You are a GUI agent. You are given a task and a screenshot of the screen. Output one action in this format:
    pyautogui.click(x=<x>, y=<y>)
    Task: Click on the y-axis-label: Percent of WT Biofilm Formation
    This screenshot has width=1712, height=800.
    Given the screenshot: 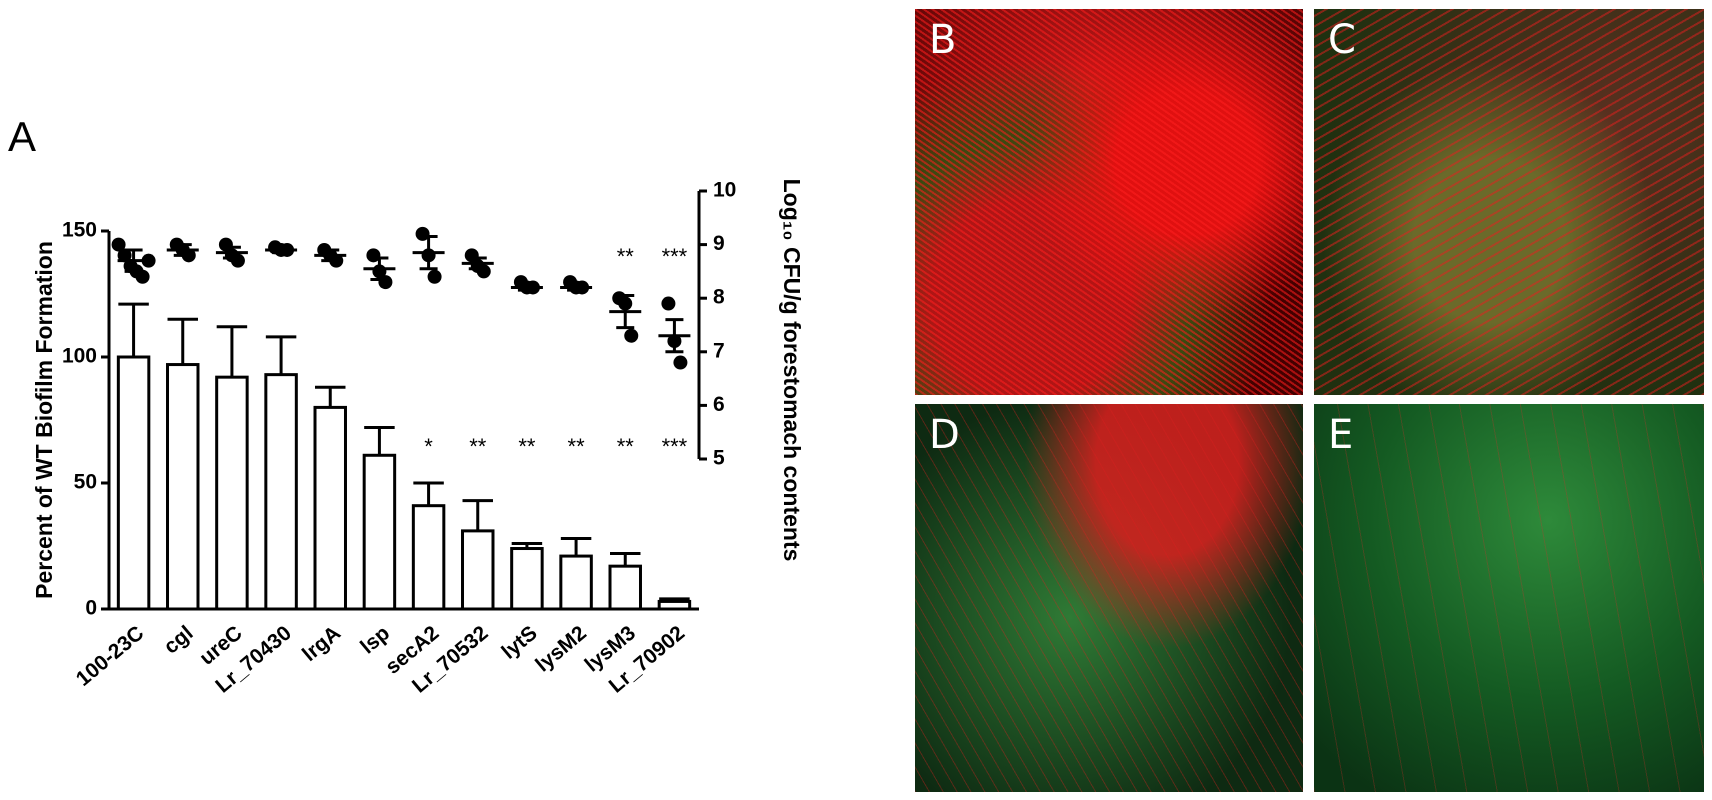 What is the action you would take?
    pyautogui.click(x=44, y=420)
    